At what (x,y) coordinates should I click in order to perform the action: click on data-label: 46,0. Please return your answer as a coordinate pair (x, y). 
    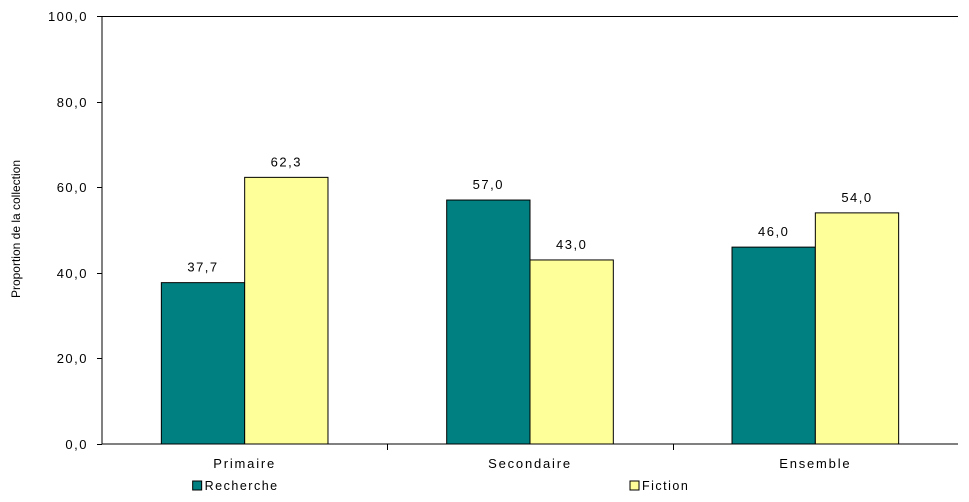
    Looking at the image, I should click on (773, 231).